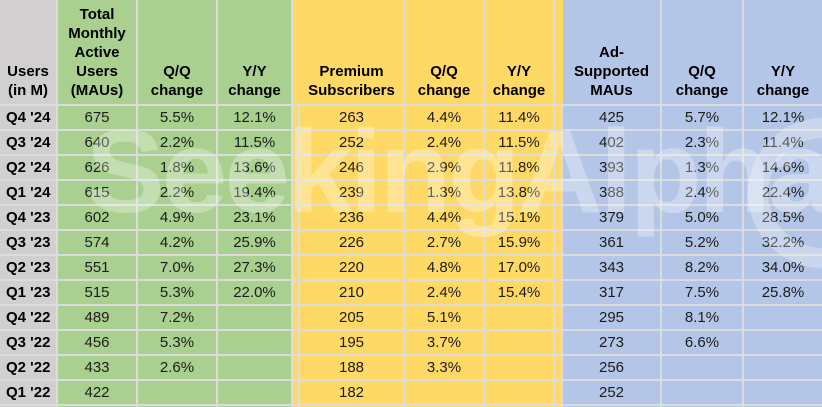 The width and height of the screenshot is (822, 407). Describe the element at coordinates (611, 367) in the screenshot. I see `cell-ad_maus: 256` at that location.